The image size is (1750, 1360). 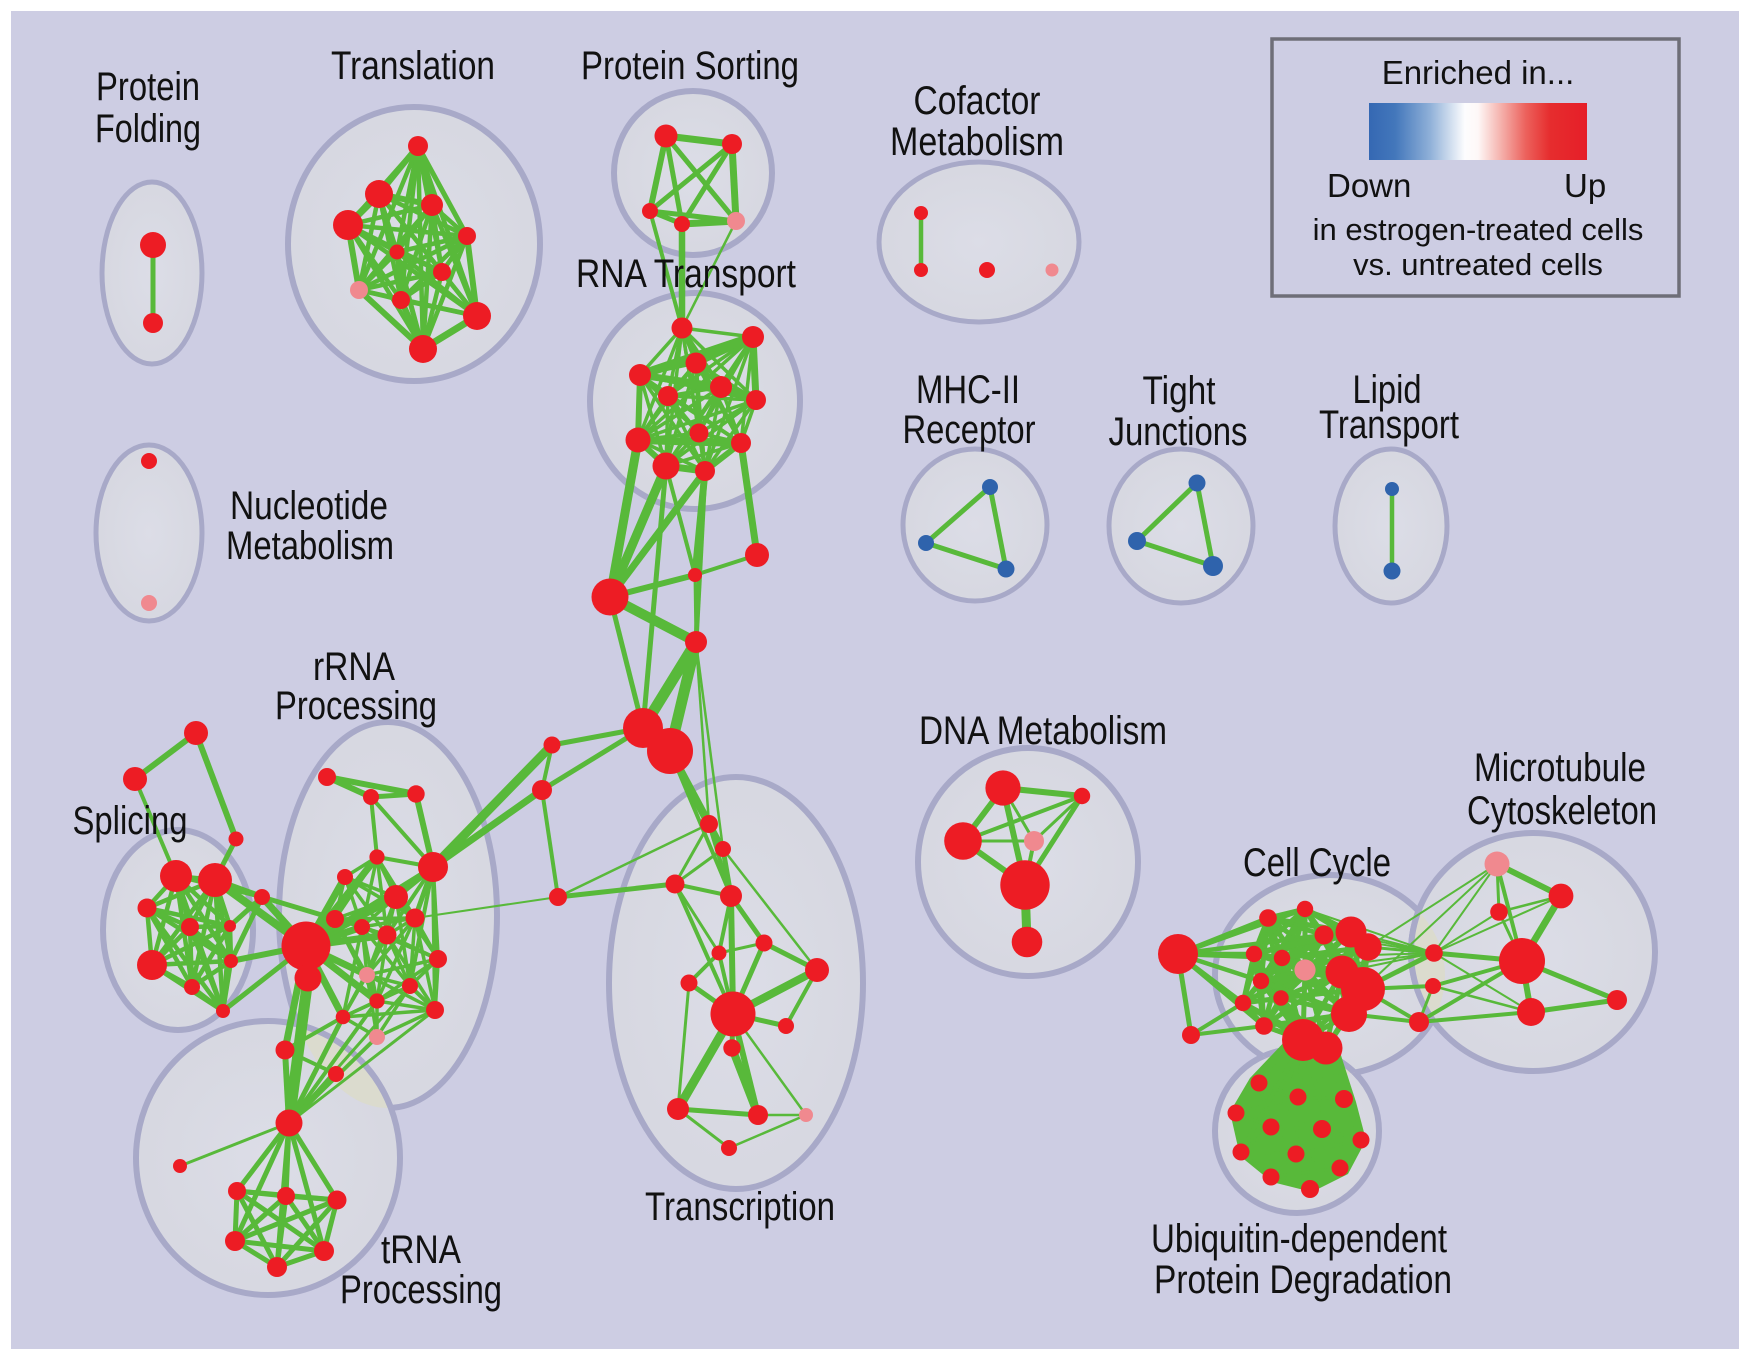 I want to click on svg-text: Down, so click(x=1369, y=185).